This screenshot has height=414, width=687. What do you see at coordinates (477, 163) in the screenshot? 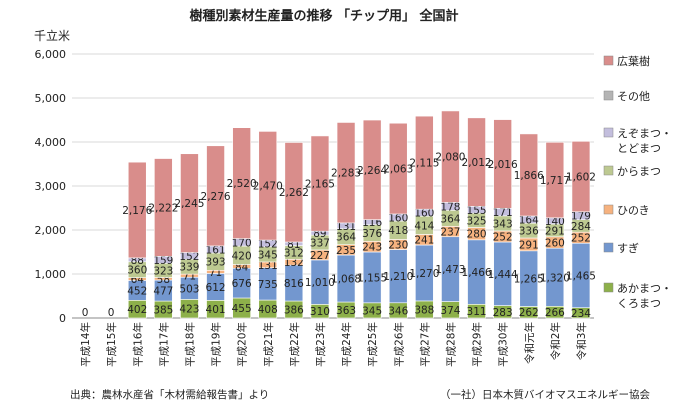
I see `data-label: 2,012` at bounding box center [477, 163].